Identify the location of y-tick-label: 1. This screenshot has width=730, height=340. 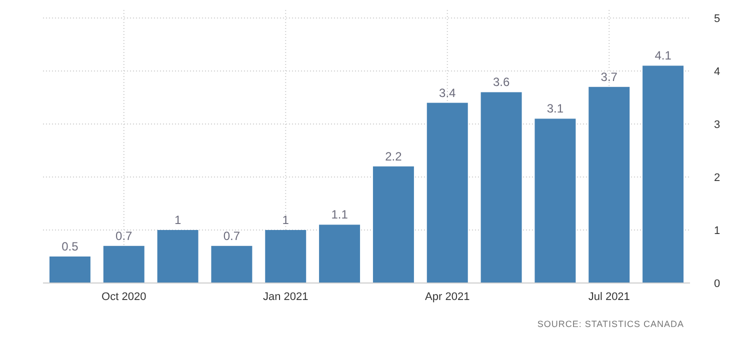
(717, 230).